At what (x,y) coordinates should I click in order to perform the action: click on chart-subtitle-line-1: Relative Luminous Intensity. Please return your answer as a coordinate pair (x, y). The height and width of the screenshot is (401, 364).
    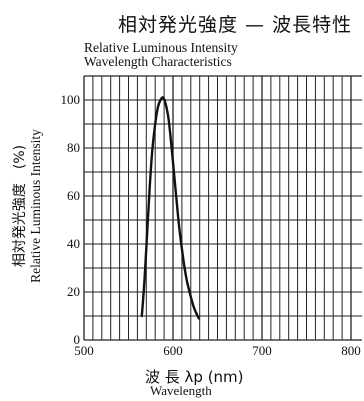
    Looking at the image, I should click on (161, 47).